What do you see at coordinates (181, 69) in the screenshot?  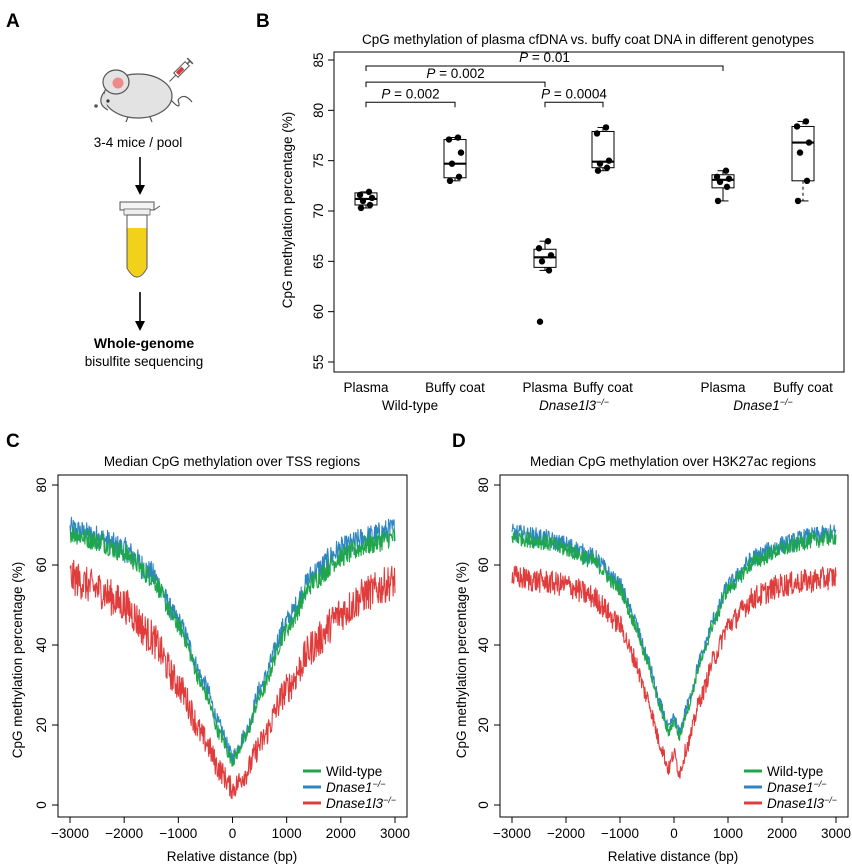 I see `syringe-icon` at bounding box center [181, 69].